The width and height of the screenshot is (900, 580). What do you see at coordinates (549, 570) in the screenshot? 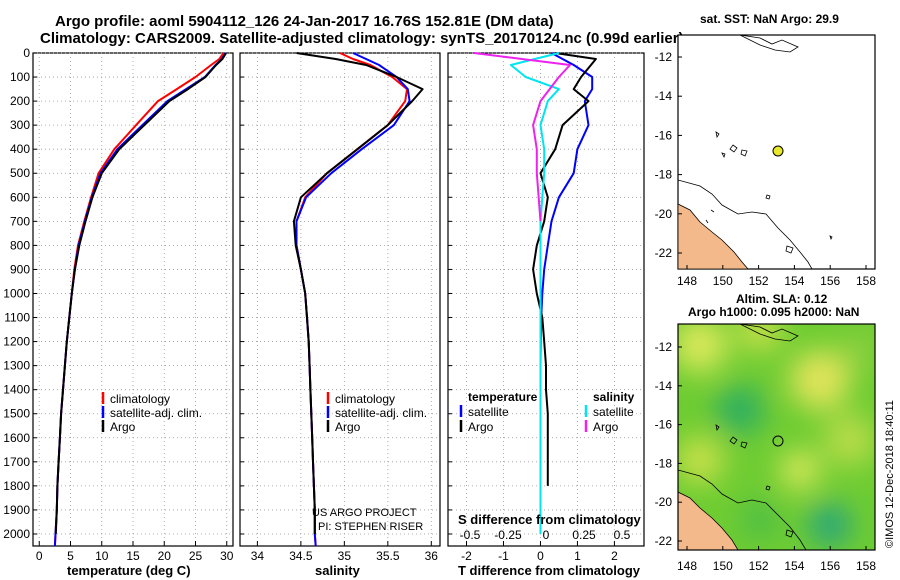
I see `difference-x-label: T difference from climatology` at bounding box center [549, 570].